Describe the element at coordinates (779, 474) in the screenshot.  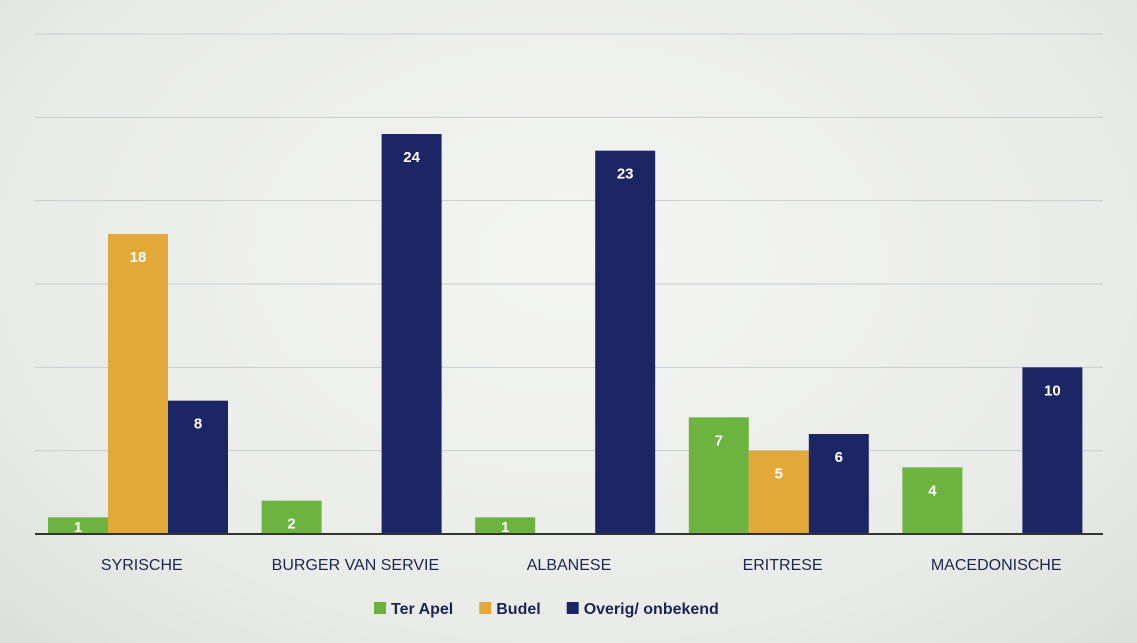
I see `data-label: 5` at that location.